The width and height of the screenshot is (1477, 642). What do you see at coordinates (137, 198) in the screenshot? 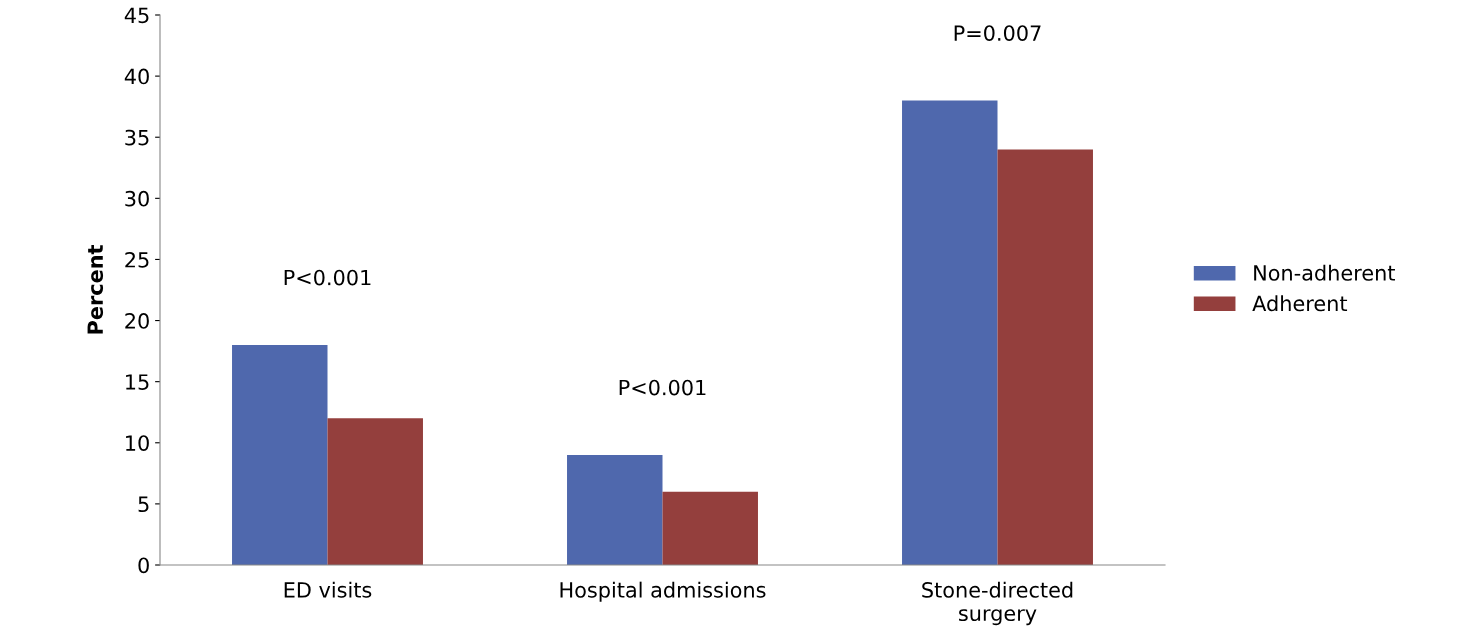
I see `y-tick-label: 30` at bounding box center [137, 198].